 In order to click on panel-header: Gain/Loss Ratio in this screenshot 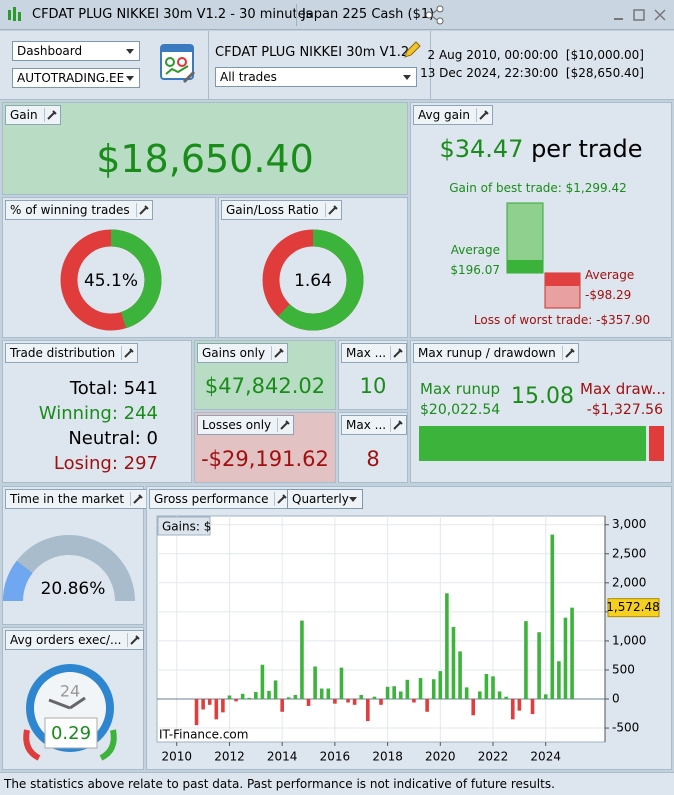, I will do `click(281, 210)`.